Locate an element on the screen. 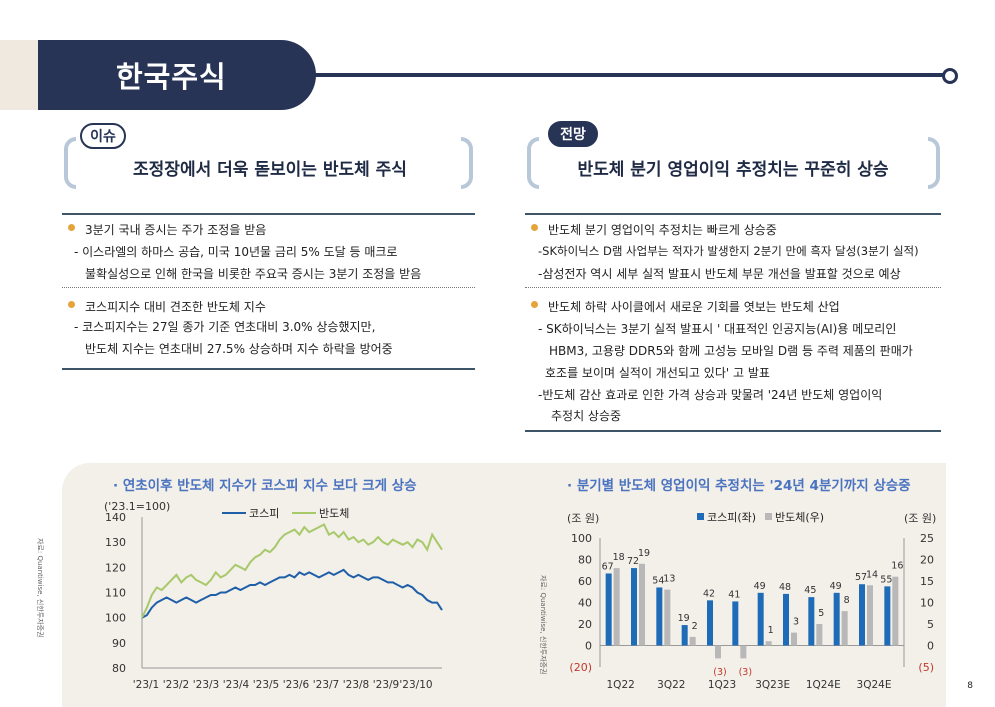 Image resolution: width=995 pixels, height=707 pixels. issue-point-2-detail-1: - 코스피지수는 27일 종가 기준 연초대비 3.0% 상승했지만, is located at coordinates (225, 327).